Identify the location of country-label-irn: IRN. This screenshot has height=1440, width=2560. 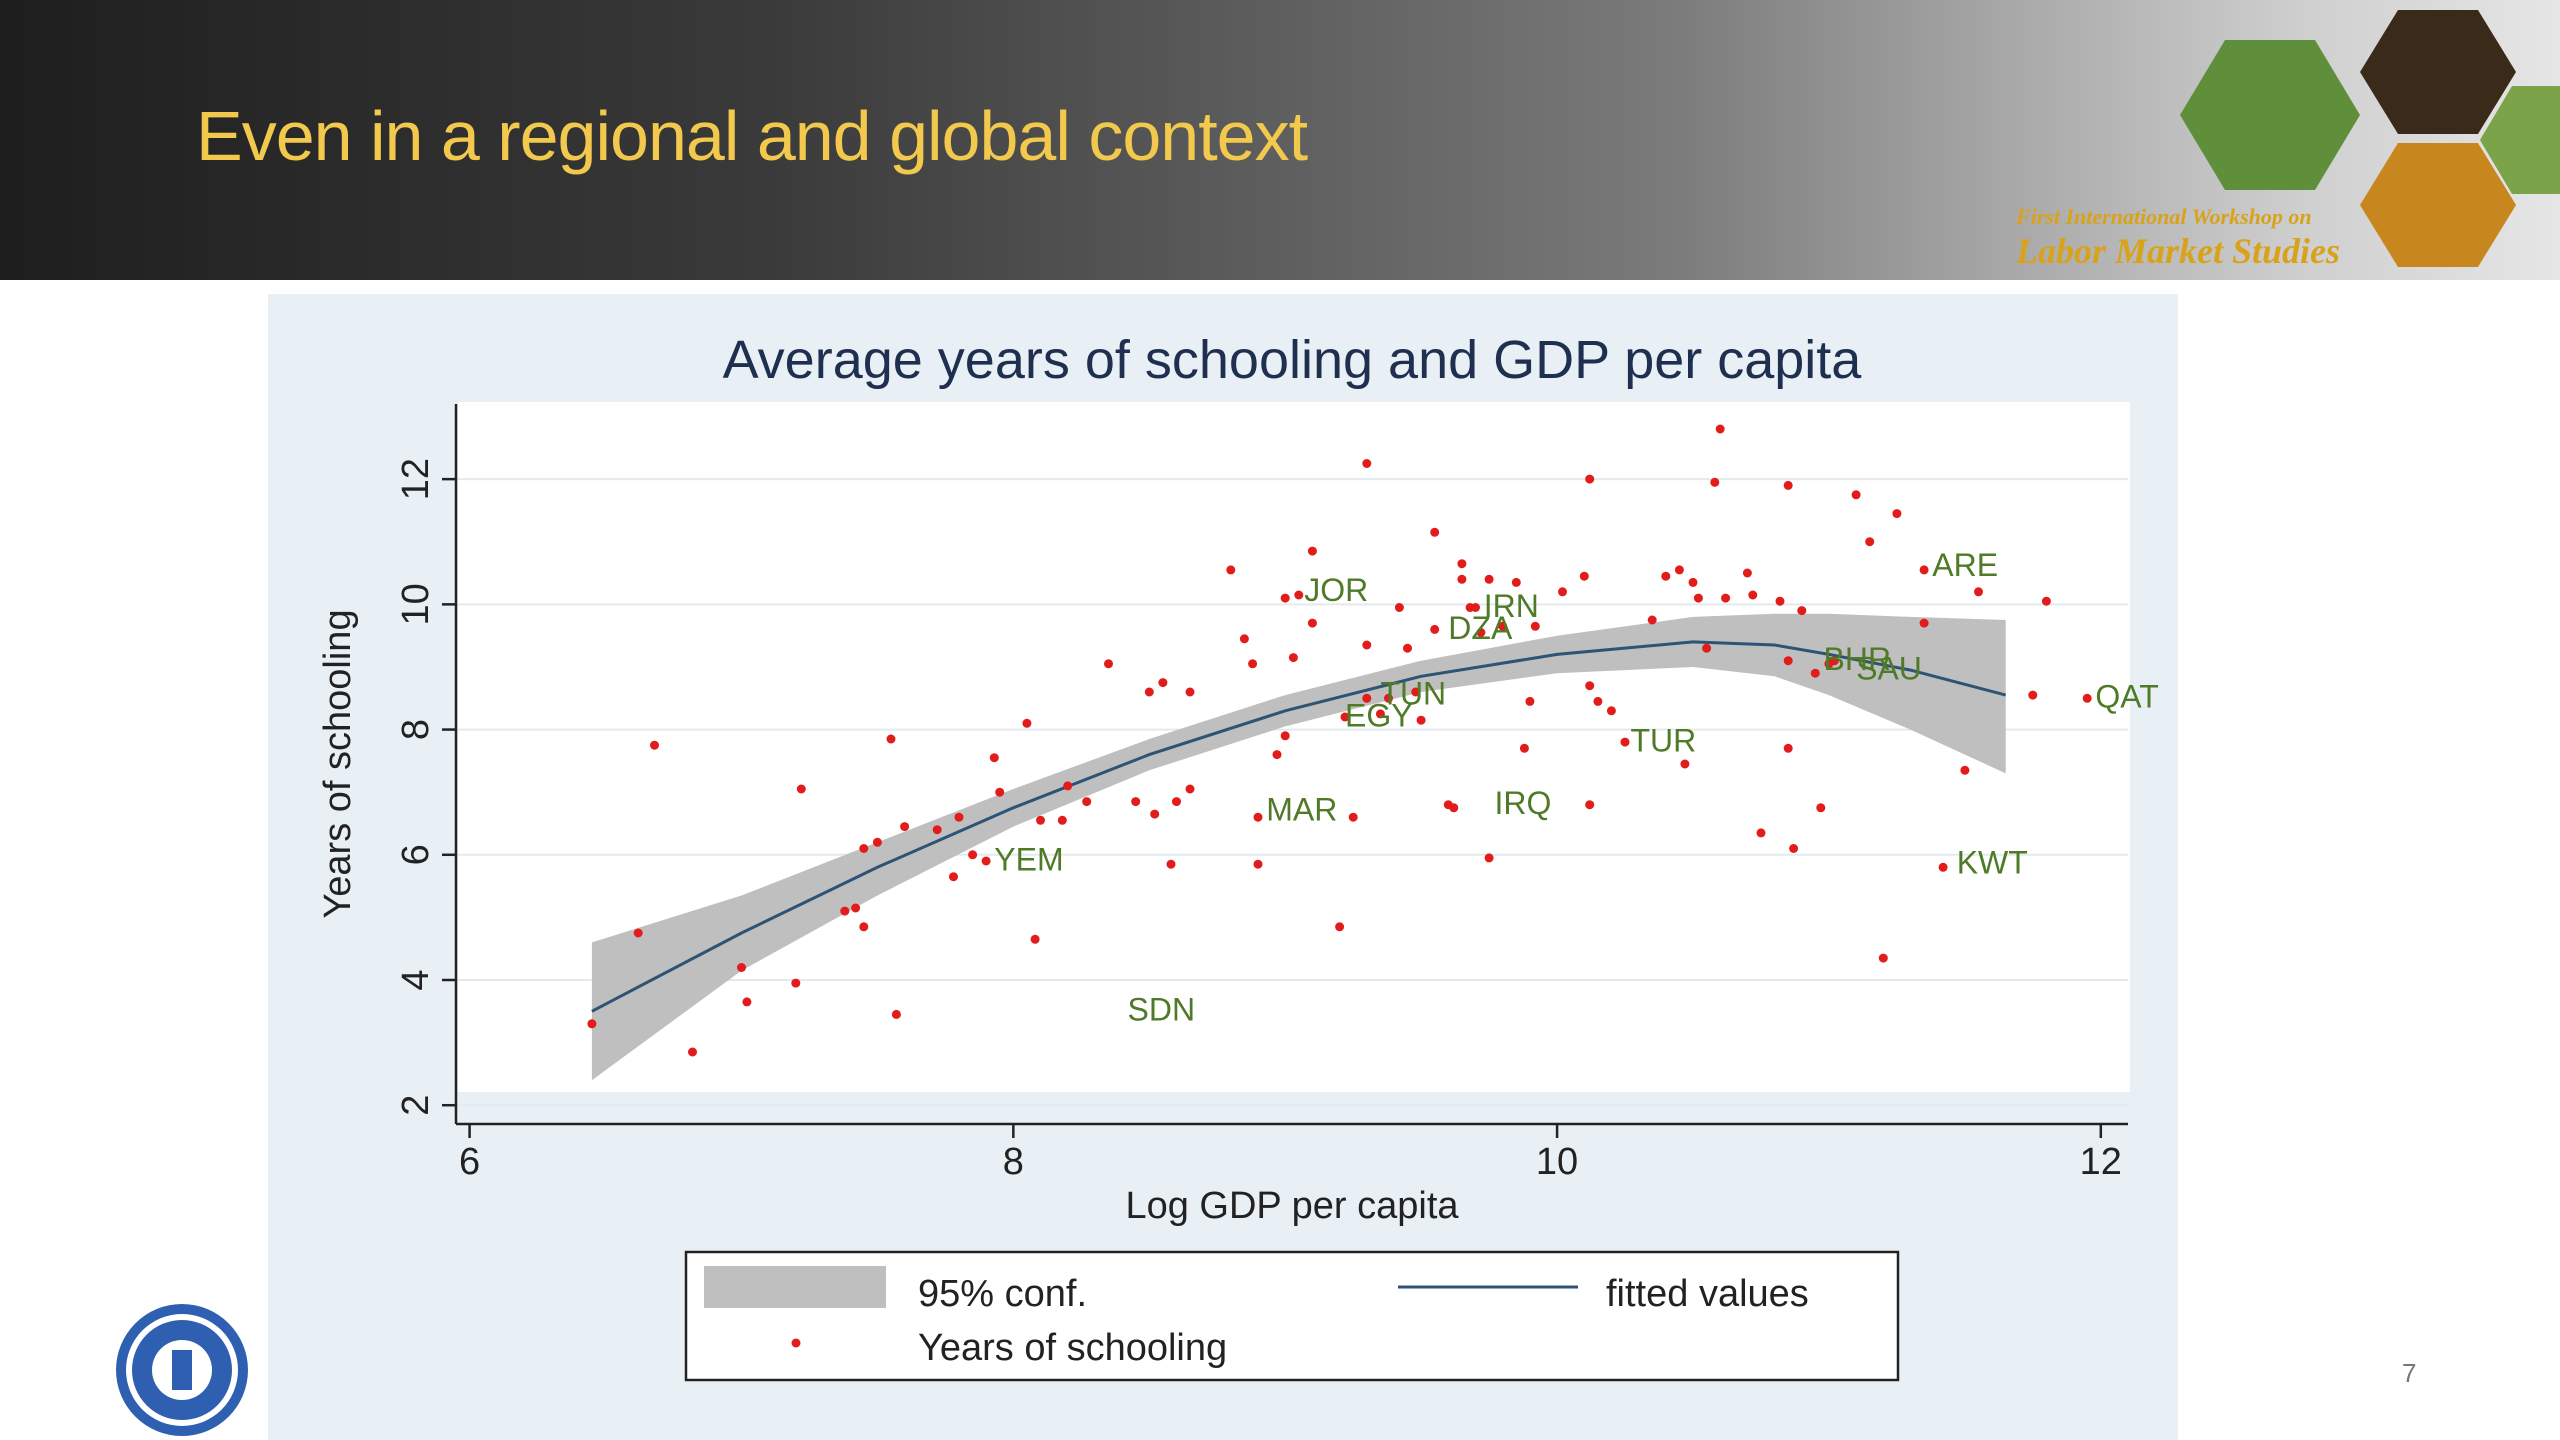
(1511, 606).